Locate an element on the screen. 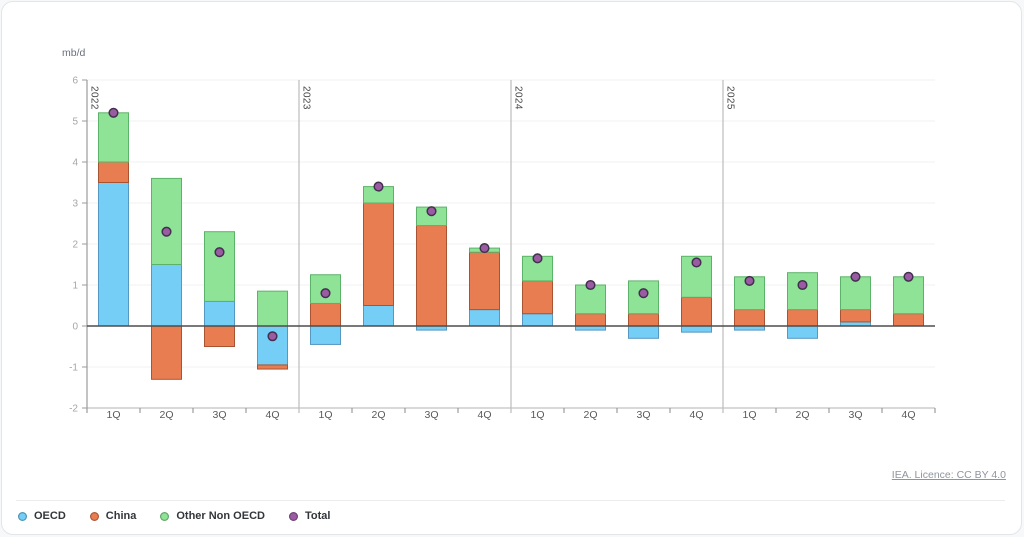  bar-segment-other-non-oecd-2022-1Q is located at coordinates (113, 137).